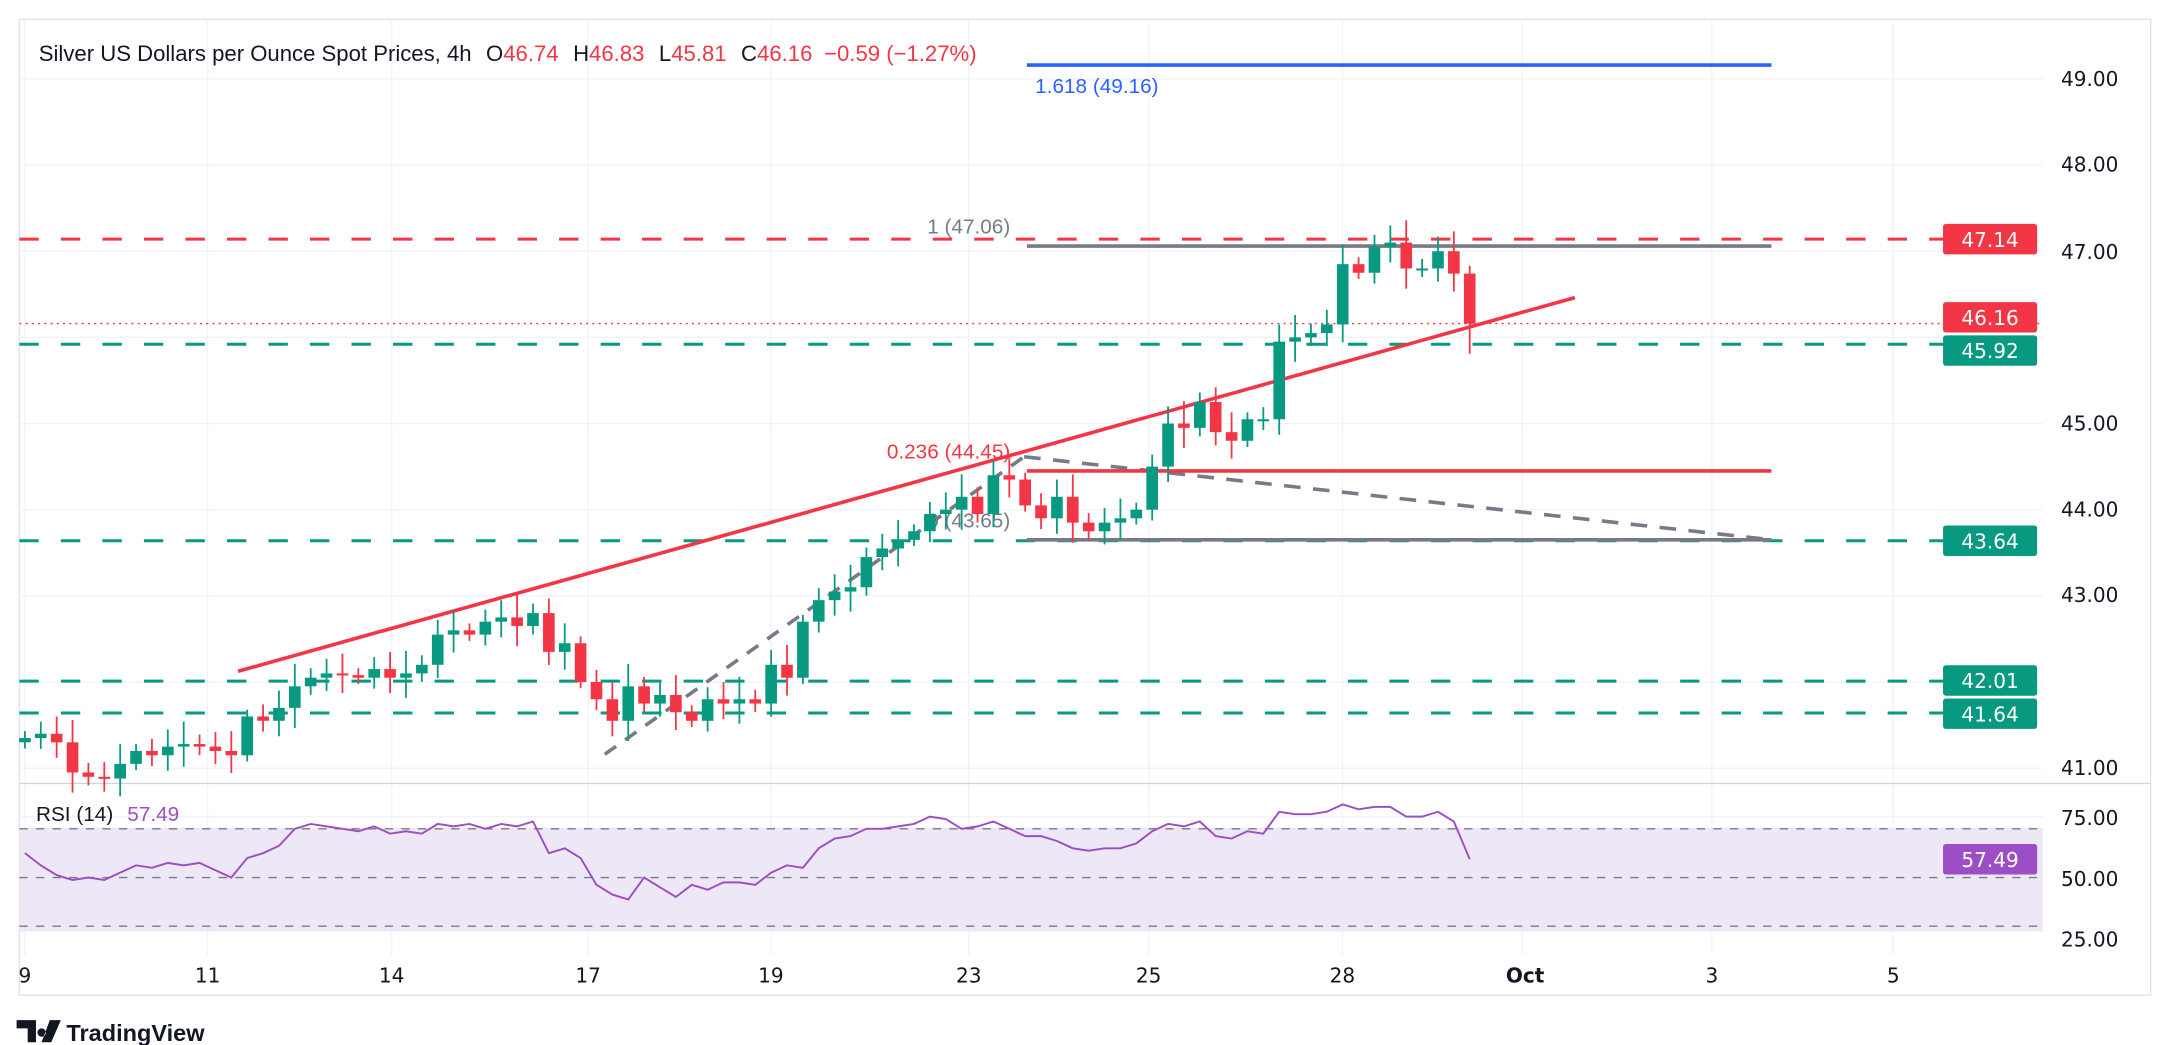 This screenshot has height=1045, width=2170. What do you see at coordinates (38, 1031) in the screenshot?
I see `tradingview-logo-icon` at bounding box center [38, 1031].